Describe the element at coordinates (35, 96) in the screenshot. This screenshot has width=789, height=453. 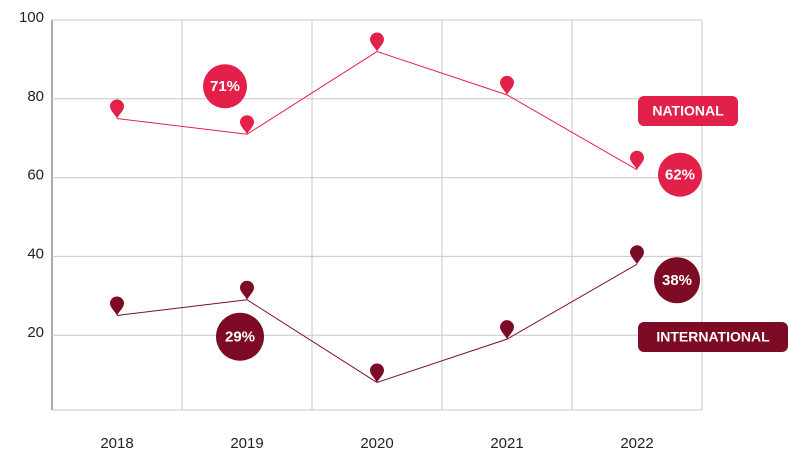
I see `y-tick-label: 80` at that location.